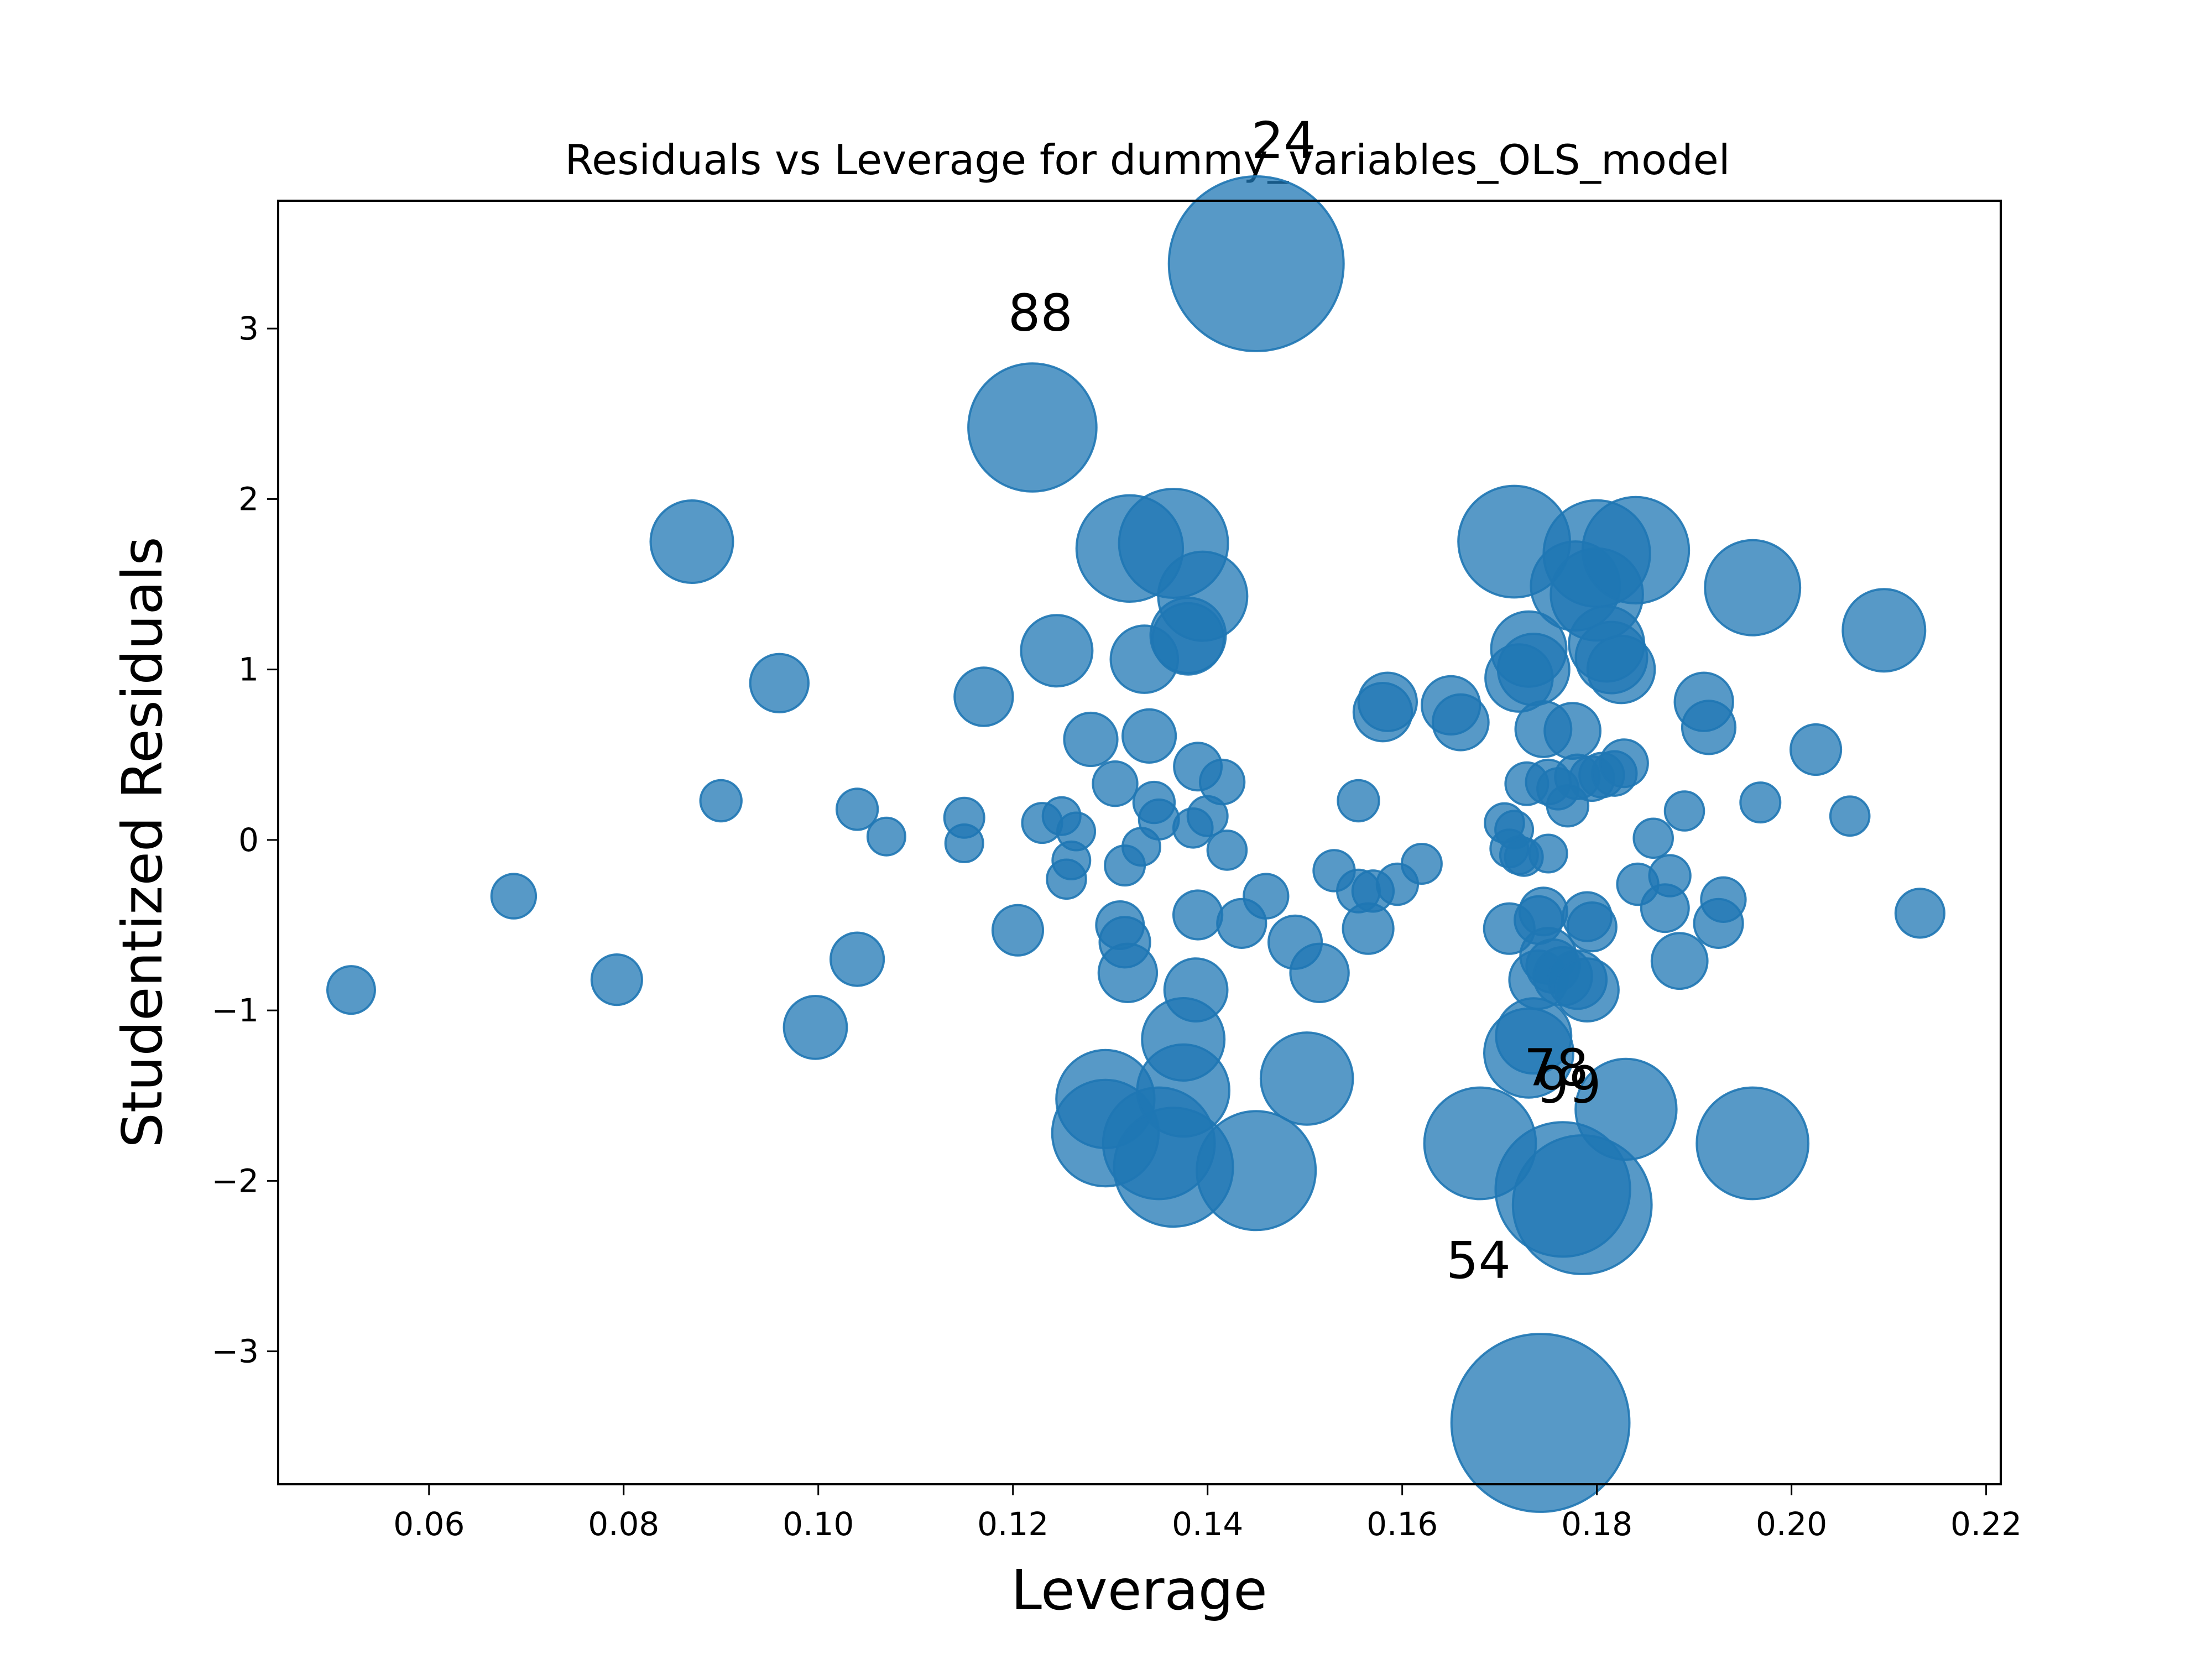 The height and width of the screenshot is (1659, 2212). I want to click on point-annotation-88: 88, so click(1041, 313).